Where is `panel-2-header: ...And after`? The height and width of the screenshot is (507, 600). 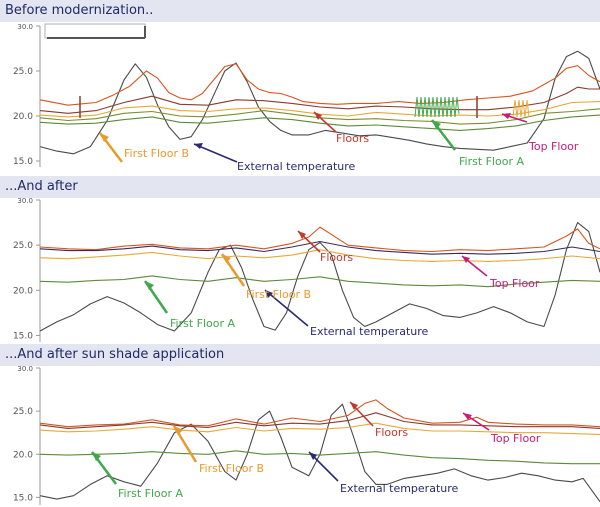 panel-2-header: ...And after is located at coordinates (300, 187).